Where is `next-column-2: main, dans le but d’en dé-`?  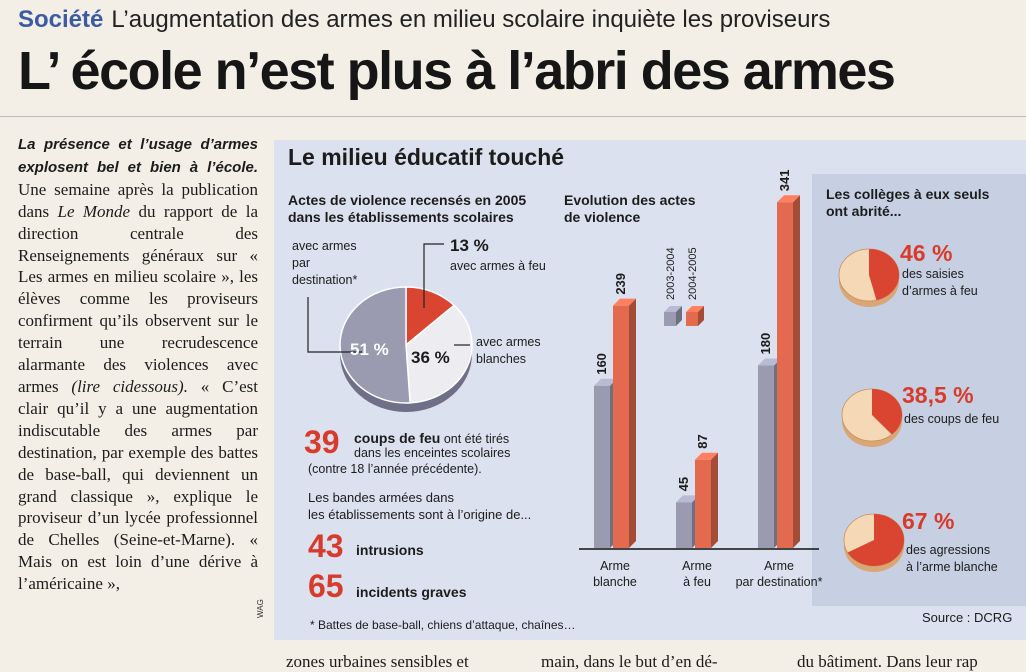
next-column-2: main, dans le but d’en dé- is located at coordinates (629, 661).